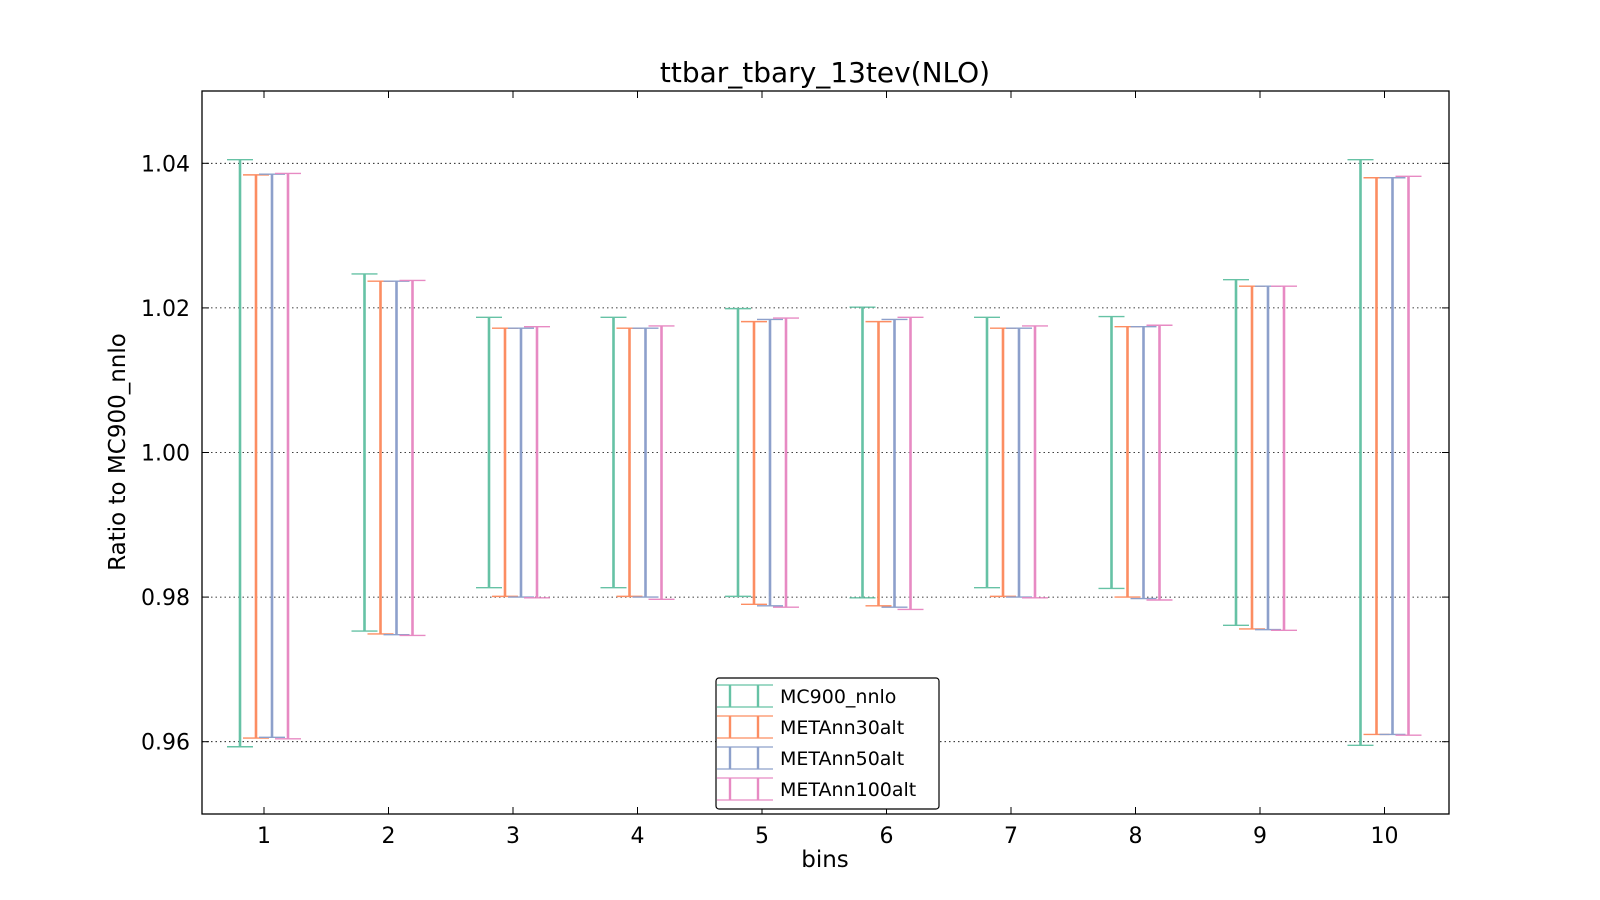 The width and height of the screenshot is (1600, 900). What do you see at coordinates (848, 790) in the screenshot?
I see `legend-label: METAnn100alt` at bounding box center [848, 790].